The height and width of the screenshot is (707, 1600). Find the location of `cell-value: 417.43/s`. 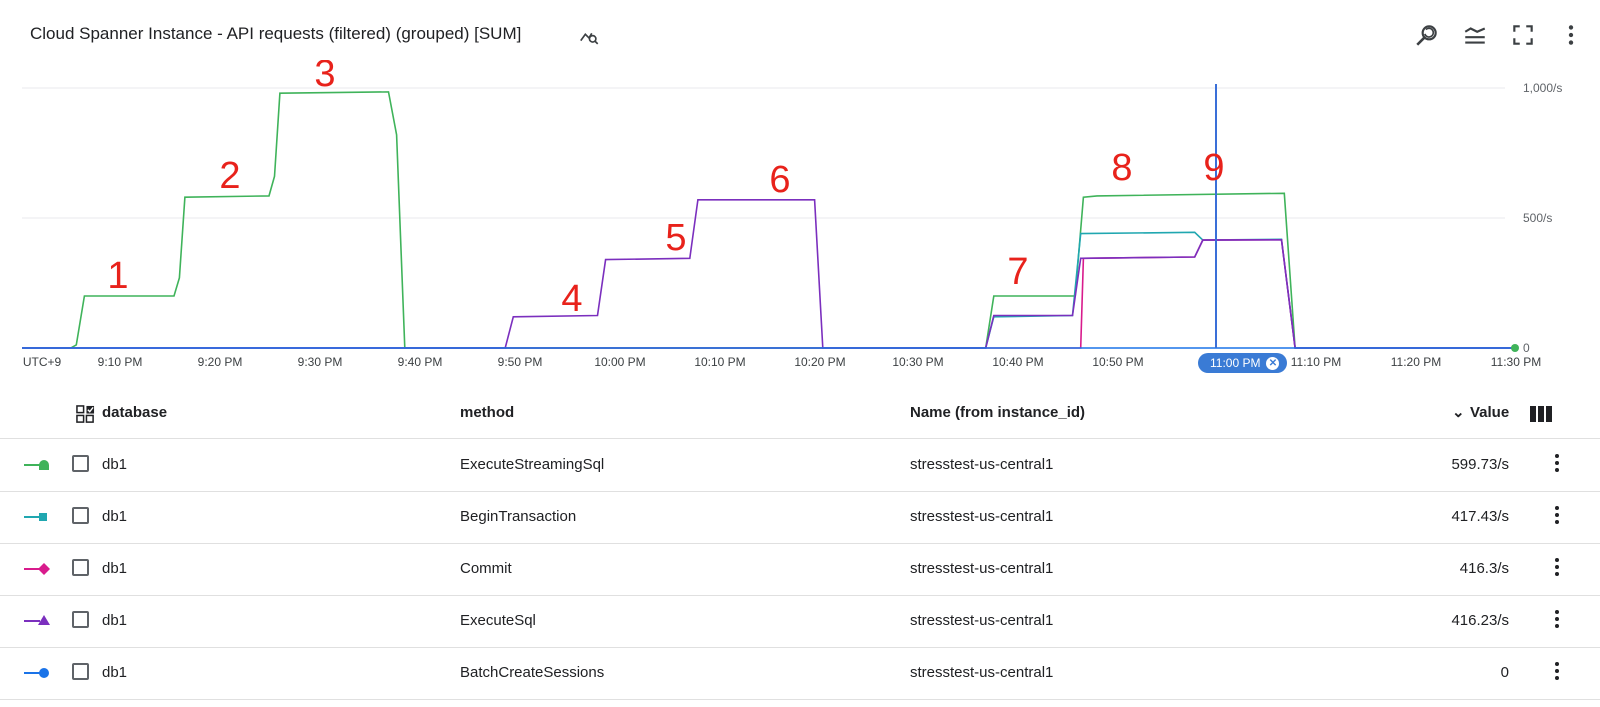

cell-value: 417.43/s is located at coordinates (1480, 516).